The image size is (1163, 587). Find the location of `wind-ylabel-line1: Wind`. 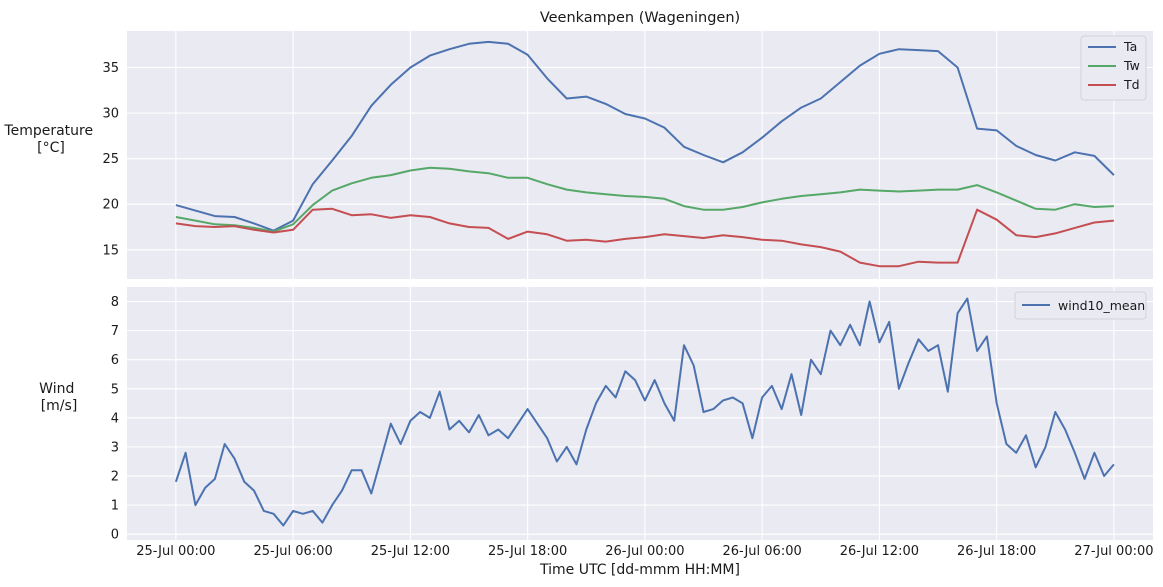

wind-ylabel-line1: Wind is located at coordinates (56, 389).